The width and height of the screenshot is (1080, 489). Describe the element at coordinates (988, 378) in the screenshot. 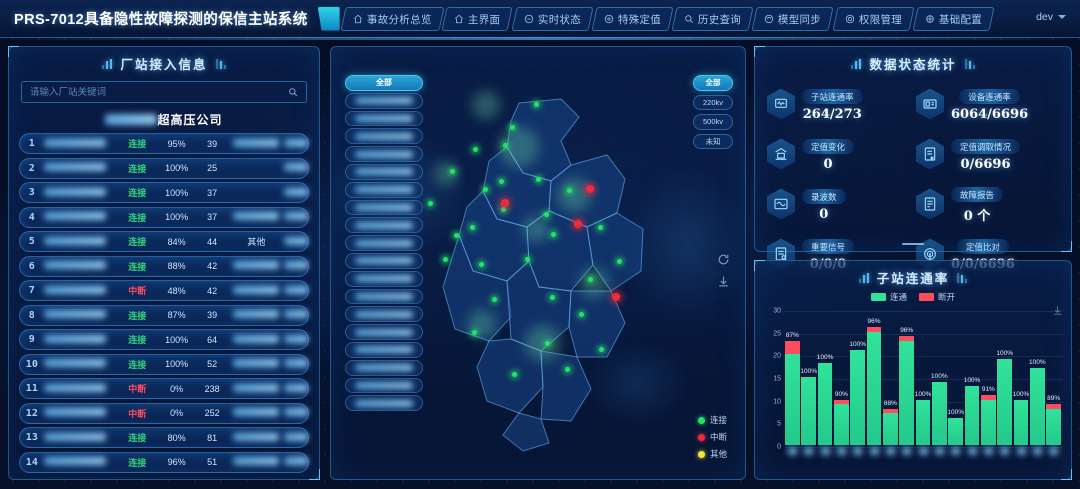

I see `chart-bar: 91%` at that location.